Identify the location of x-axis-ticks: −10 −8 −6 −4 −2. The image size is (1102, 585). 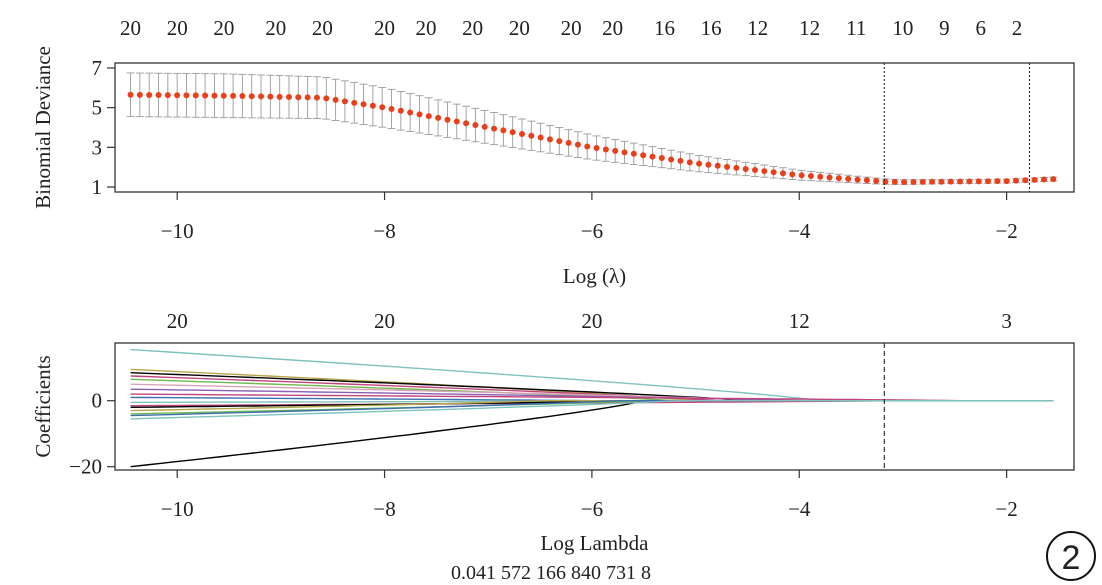
(589, 217).